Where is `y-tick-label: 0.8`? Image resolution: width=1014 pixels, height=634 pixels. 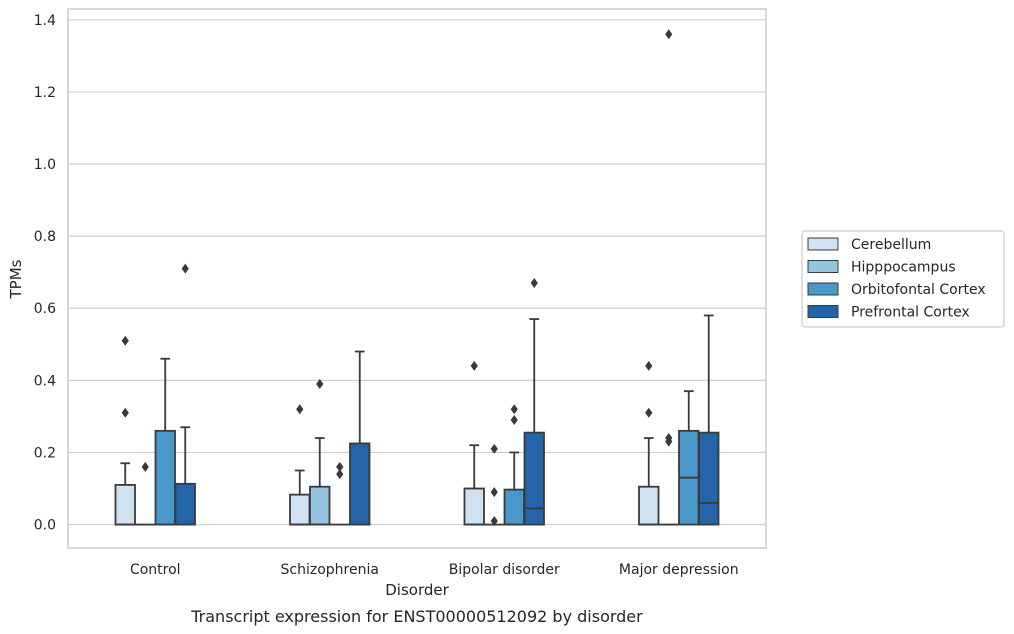
y-tick-label: 0.8 is located at coordinates (45, 237).